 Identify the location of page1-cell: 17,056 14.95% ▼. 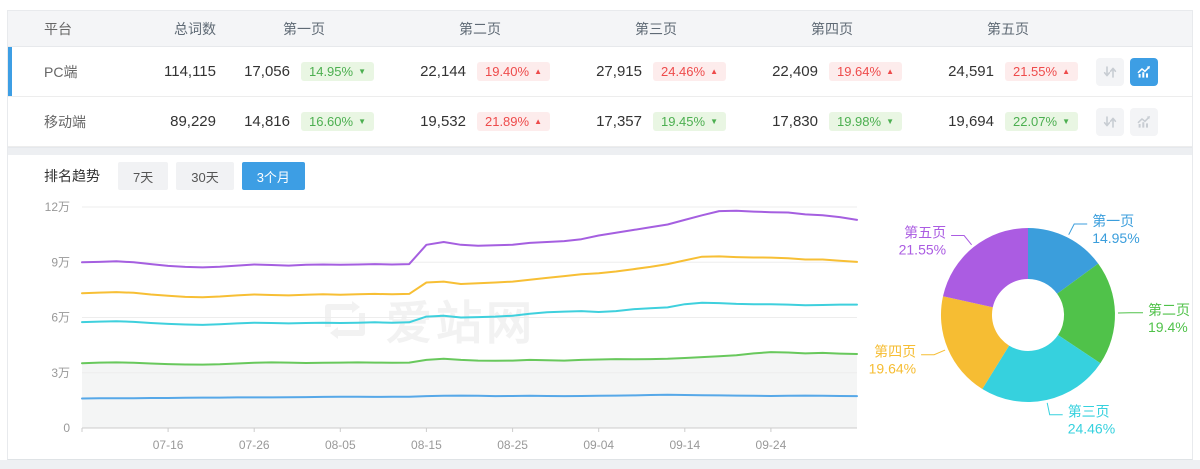
(304, 71).